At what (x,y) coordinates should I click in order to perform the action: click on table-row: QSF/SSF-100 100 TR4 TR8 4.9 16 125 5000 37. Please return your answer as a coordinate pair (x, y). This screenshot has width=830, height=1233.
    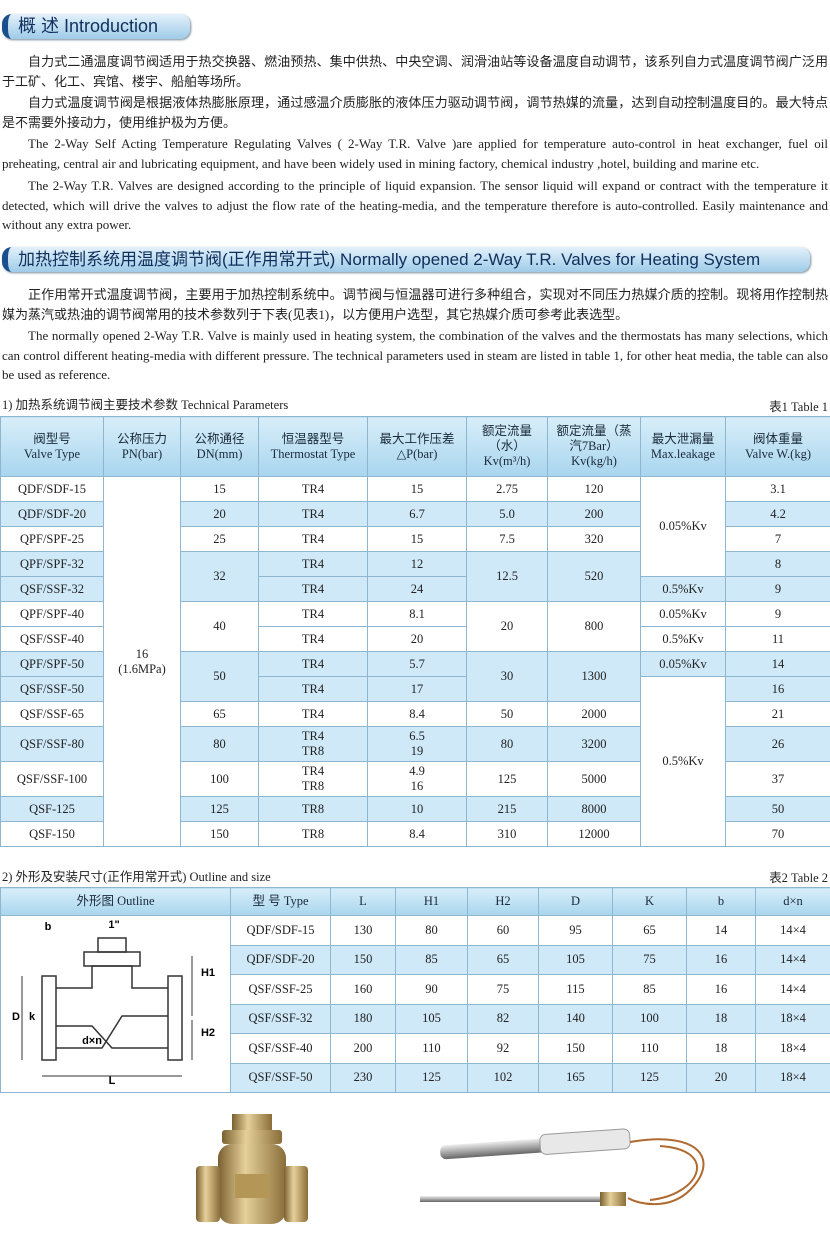
    Looking at the image, I should click on (415, 779).